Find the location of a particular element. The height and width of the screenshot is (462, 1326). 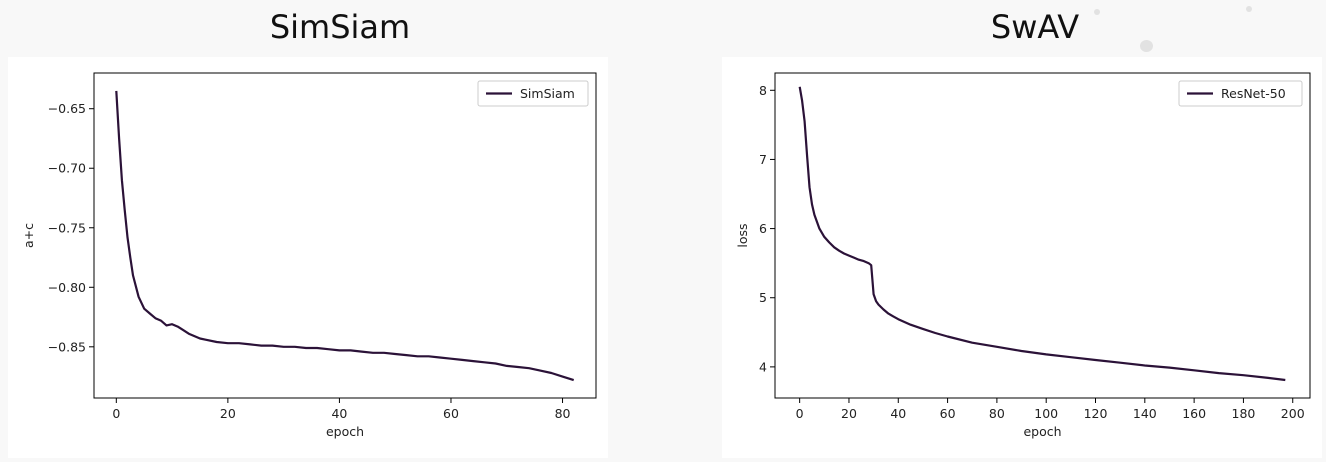

y-tick-label: 5 is located at coordinates (763, 297).